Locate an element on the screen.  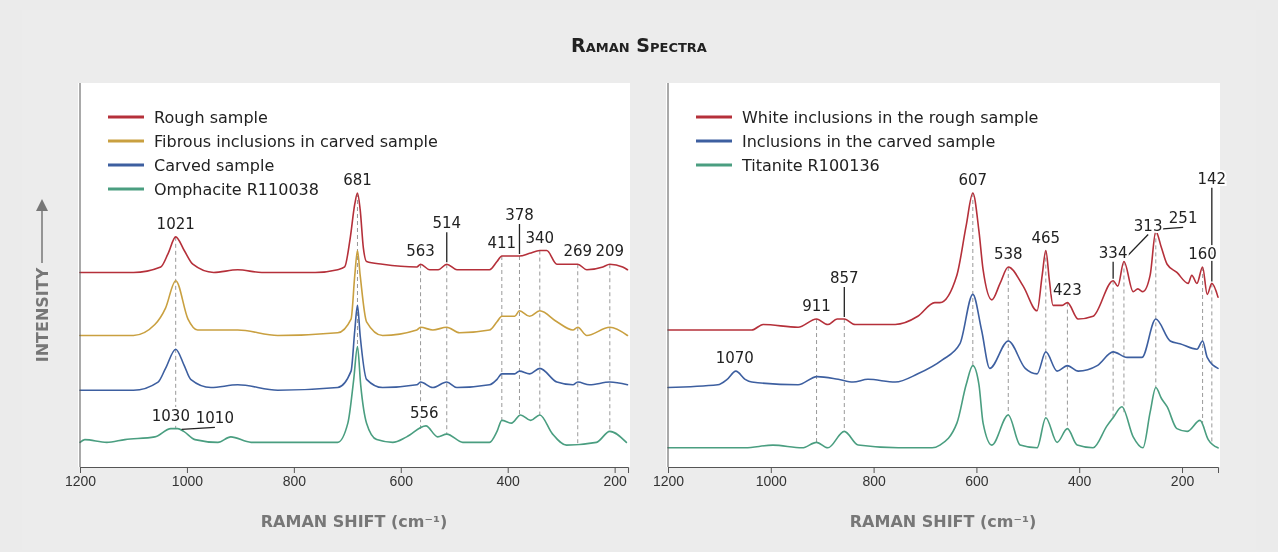
annotation: 556 is located at coordinates (424, 412).